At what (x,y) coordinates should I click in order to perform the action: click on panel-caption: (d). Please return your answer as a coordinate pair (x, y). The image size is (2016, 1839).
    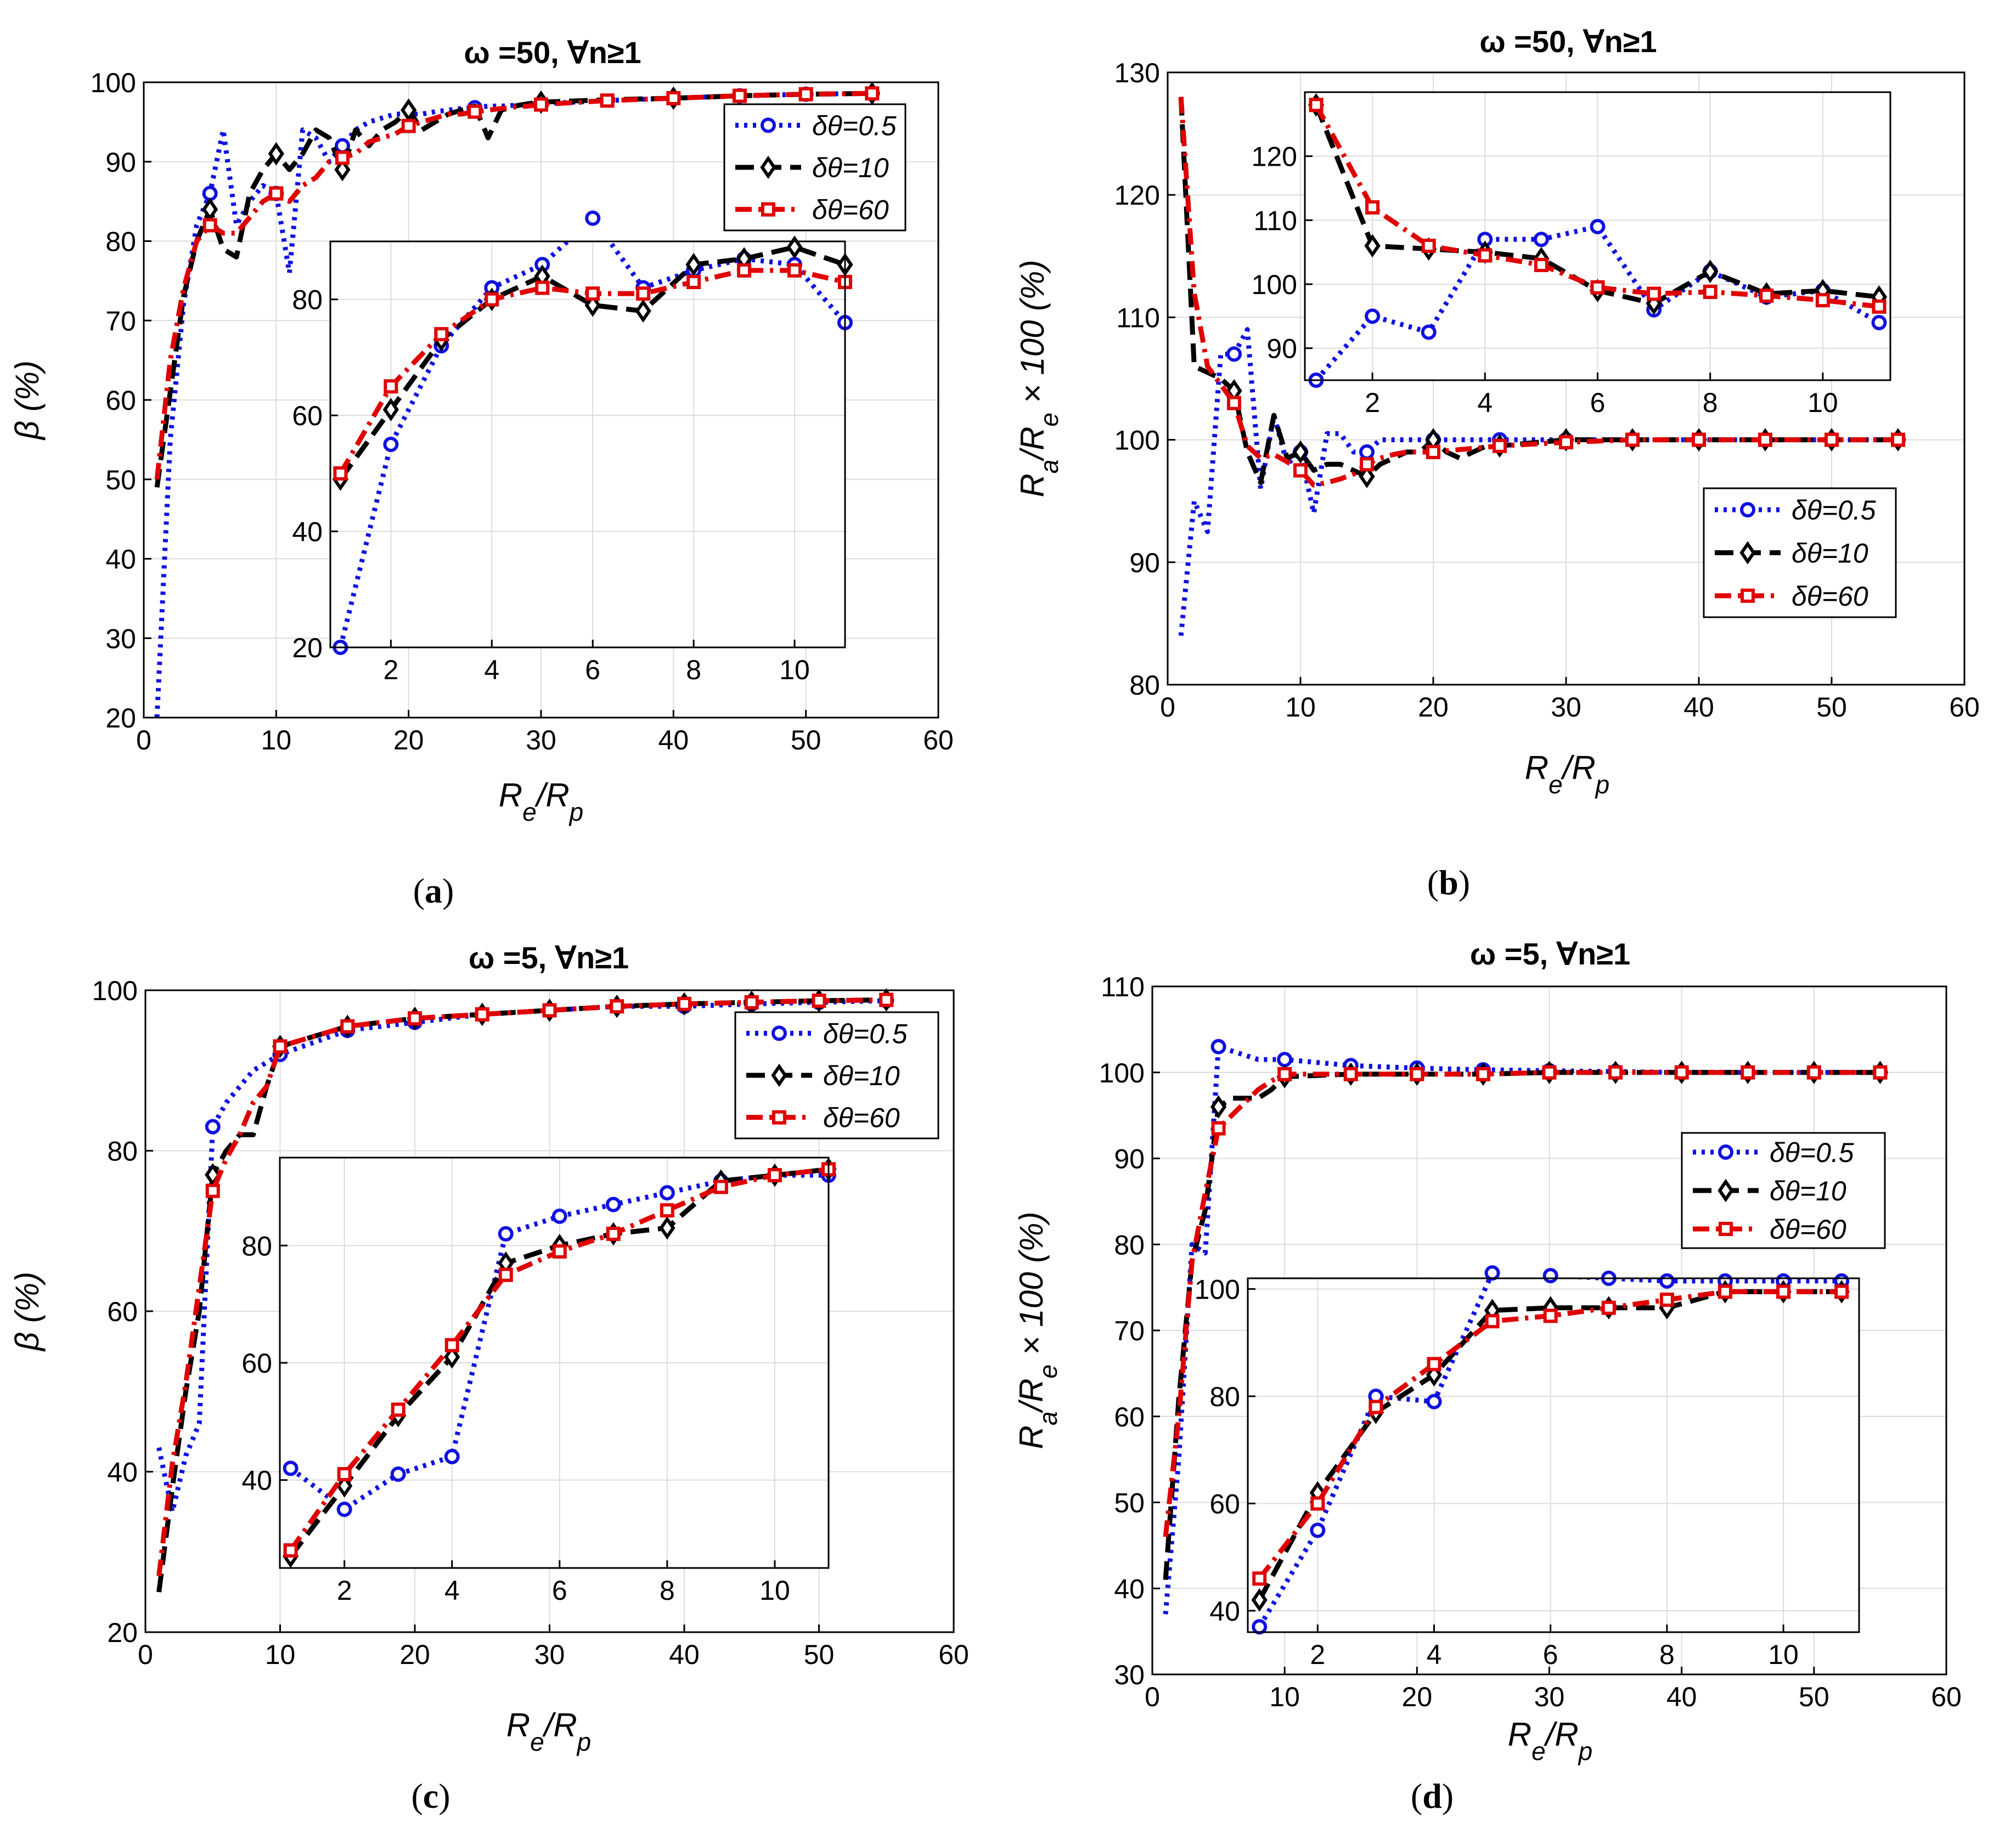
    Looking at the image, I should click on (1433, 1795).